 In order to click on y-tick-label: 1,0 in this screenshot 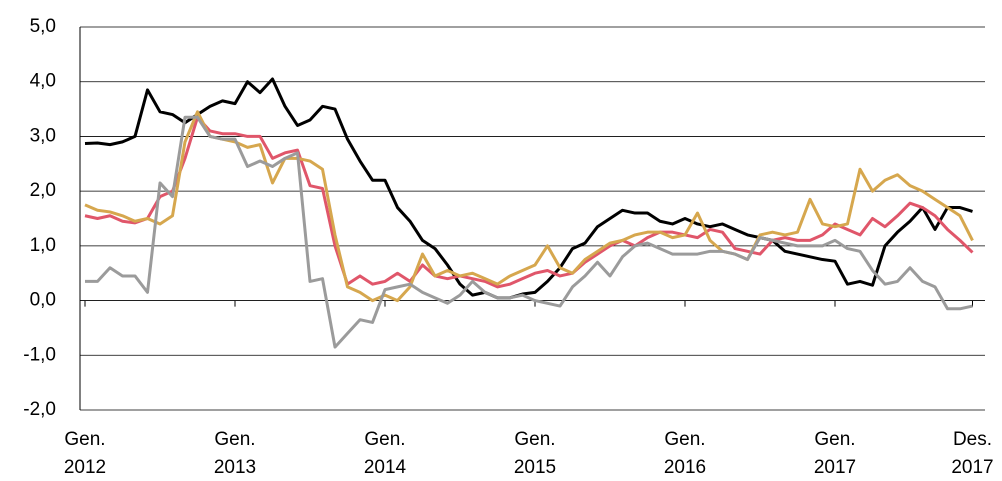, I will do `click(43, 245)`.